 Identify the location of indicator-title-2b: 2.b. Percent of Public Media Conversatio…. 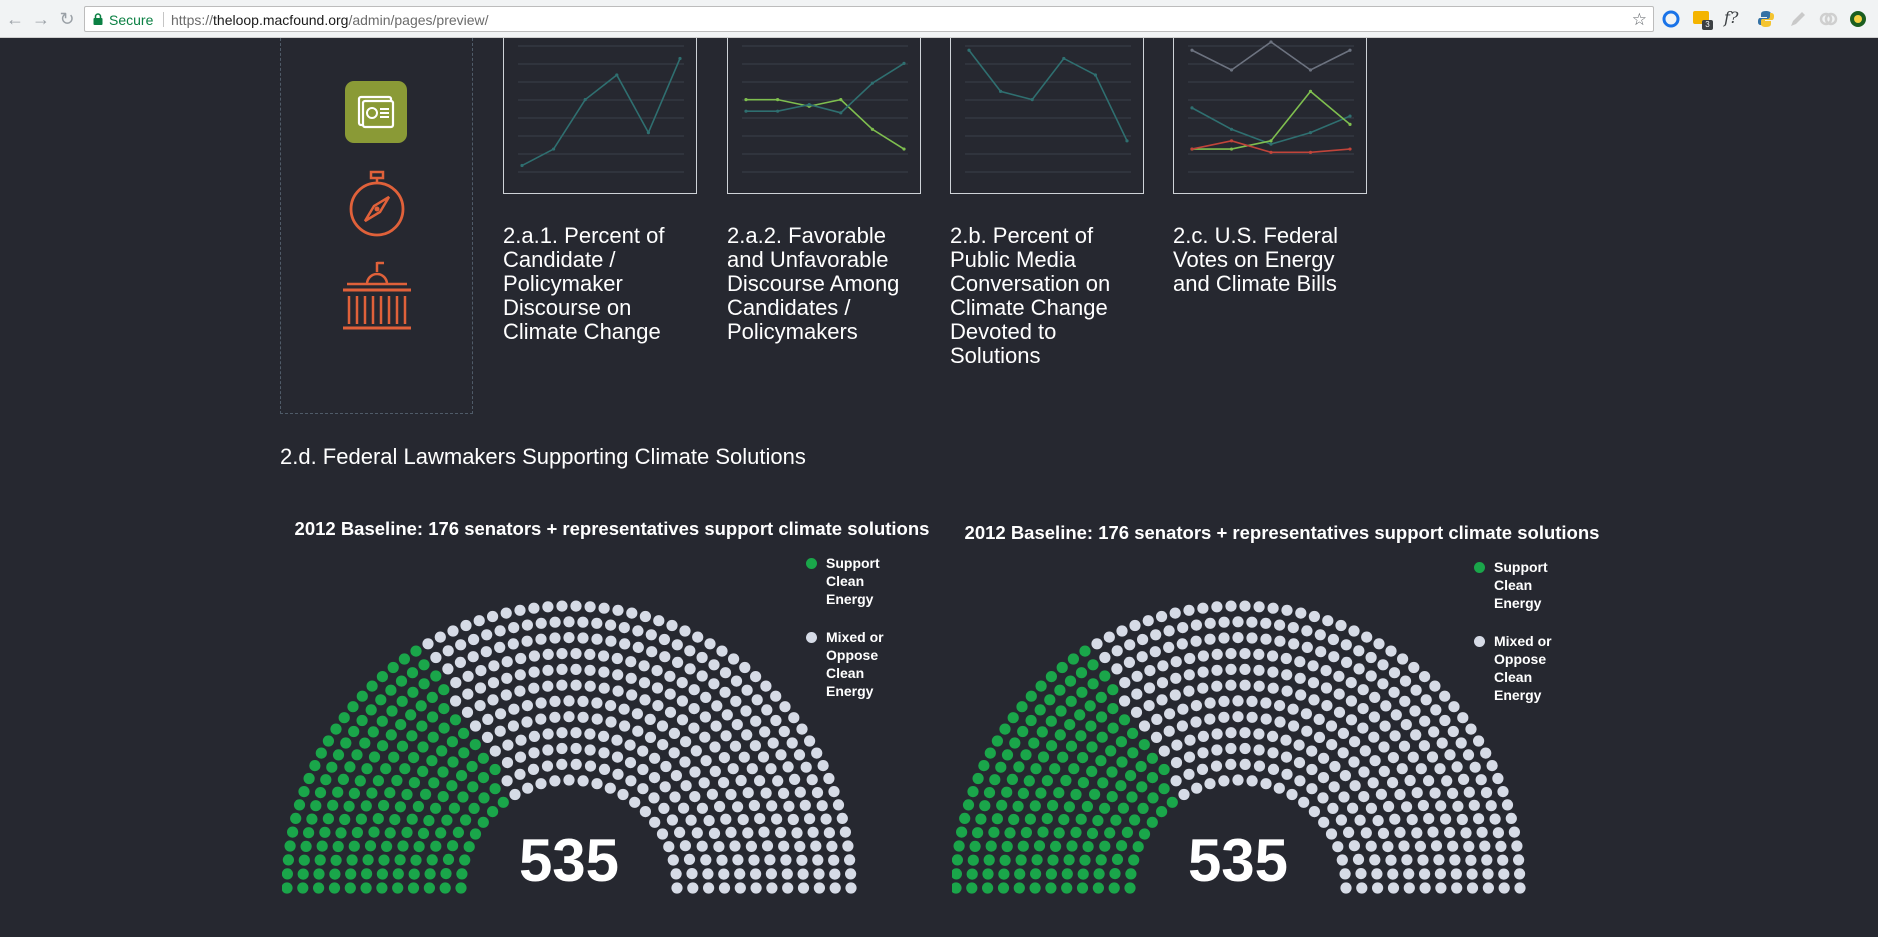
(1030, 295).